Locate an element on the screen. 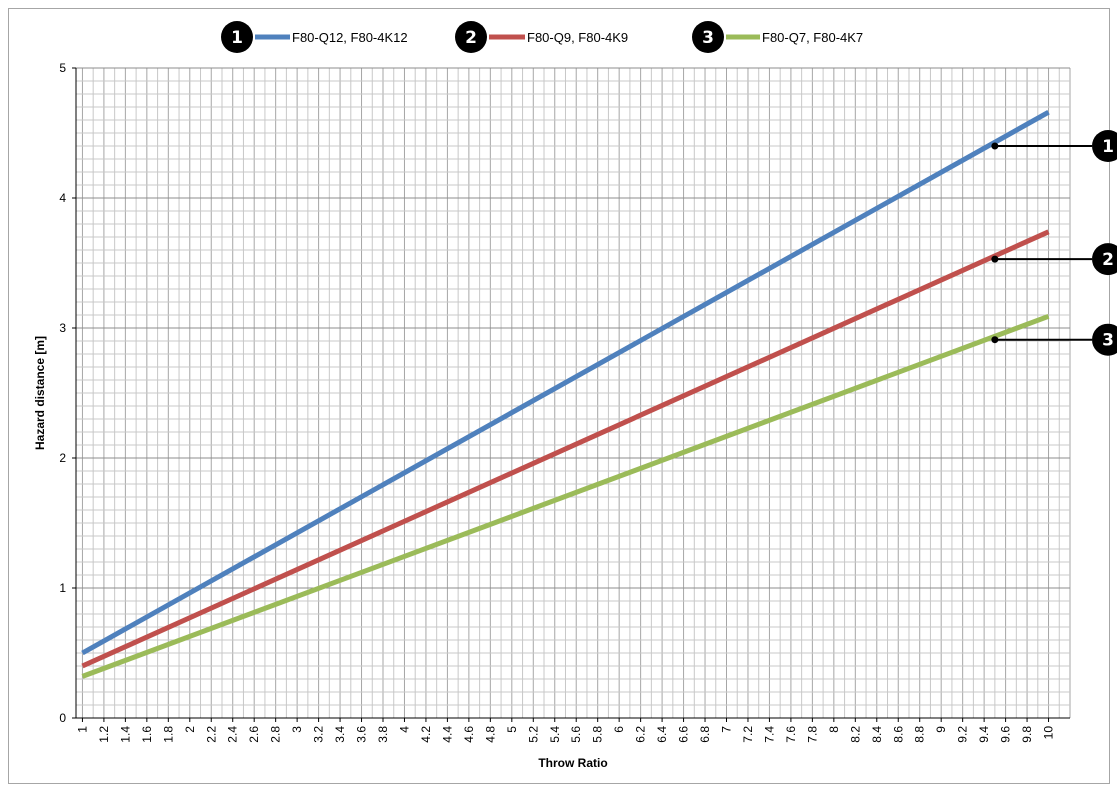 The image size is (1117, 787). x-tick-label: 9 is located at coordinates (941, 729).